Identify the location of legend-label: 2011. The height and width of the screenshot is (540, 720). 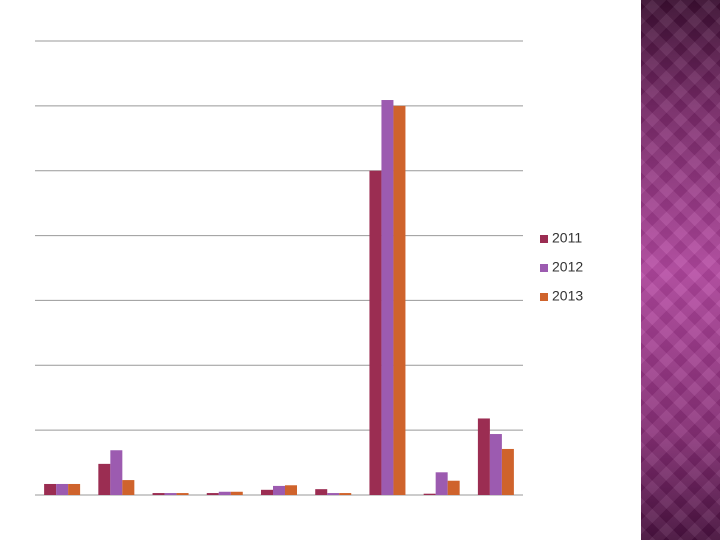
(567, 238).